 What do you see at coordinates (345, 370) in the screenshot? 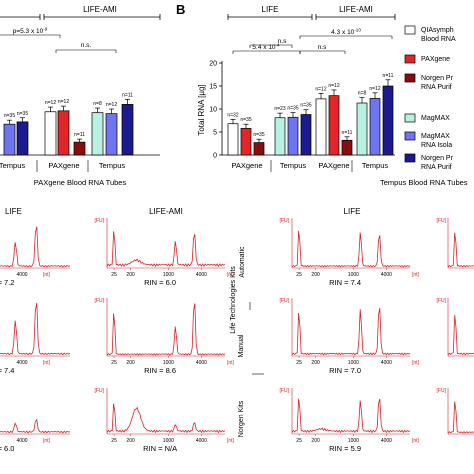
I see `ep-r2-c2-rin-label: RIN = 7.0` at bounding box center [345, 370].